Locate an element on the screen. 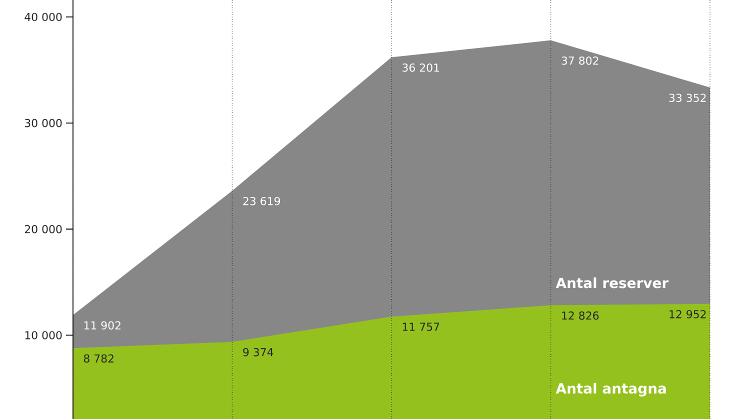  series-label: Antal reserver is located at coordinates (612, 282).